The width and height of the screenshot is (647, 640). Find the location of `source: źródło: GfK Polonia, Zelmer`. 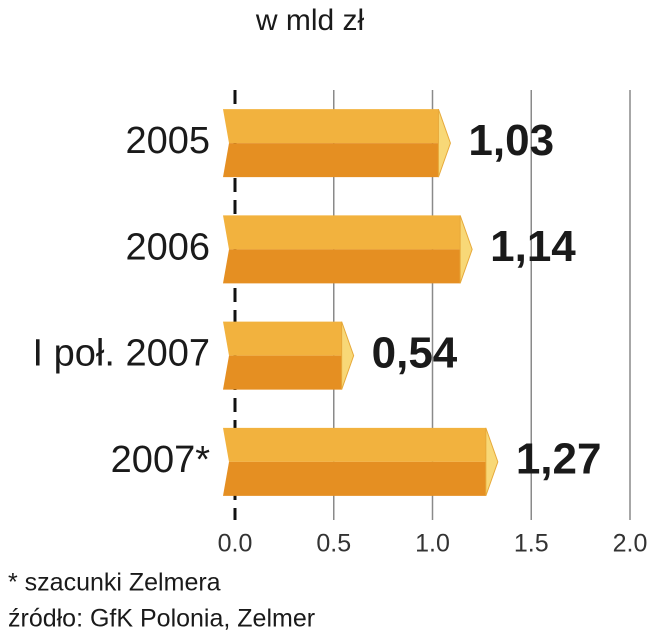

source: źródło: GfK Polonia, Zelmer is located at coordinates (161, 619).